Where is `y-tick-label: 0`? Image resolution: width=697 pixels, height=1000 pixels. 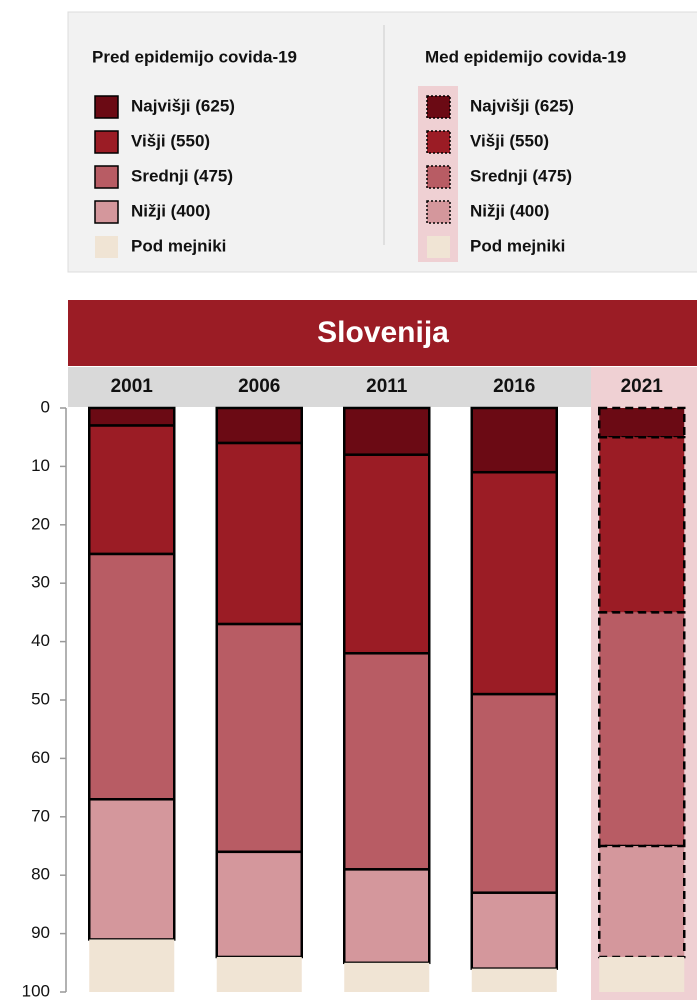
y-tick-label: 0 is located at coordinates (45, 406).